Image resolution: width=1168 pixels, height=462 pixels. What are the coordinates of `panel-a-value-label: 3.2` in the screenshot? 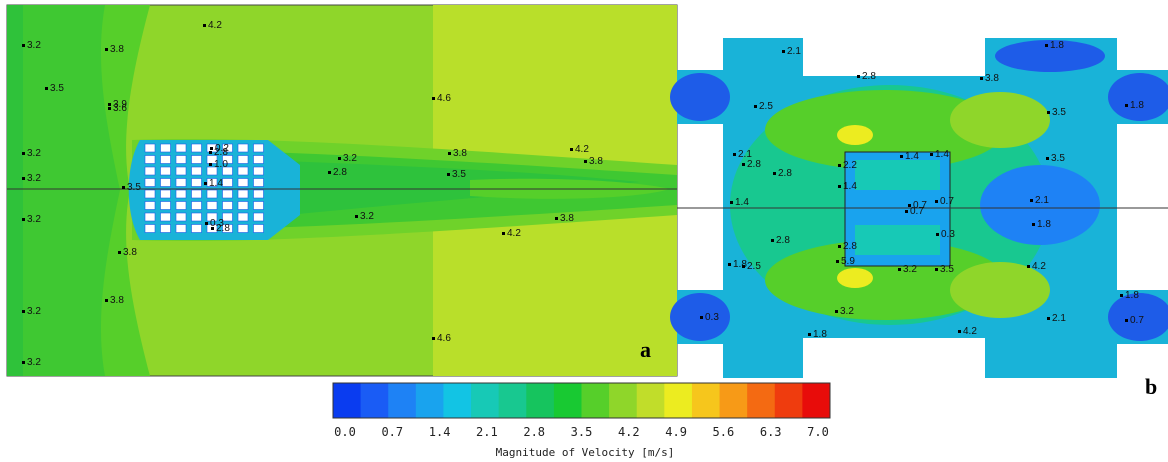 It's located at (34, 362).